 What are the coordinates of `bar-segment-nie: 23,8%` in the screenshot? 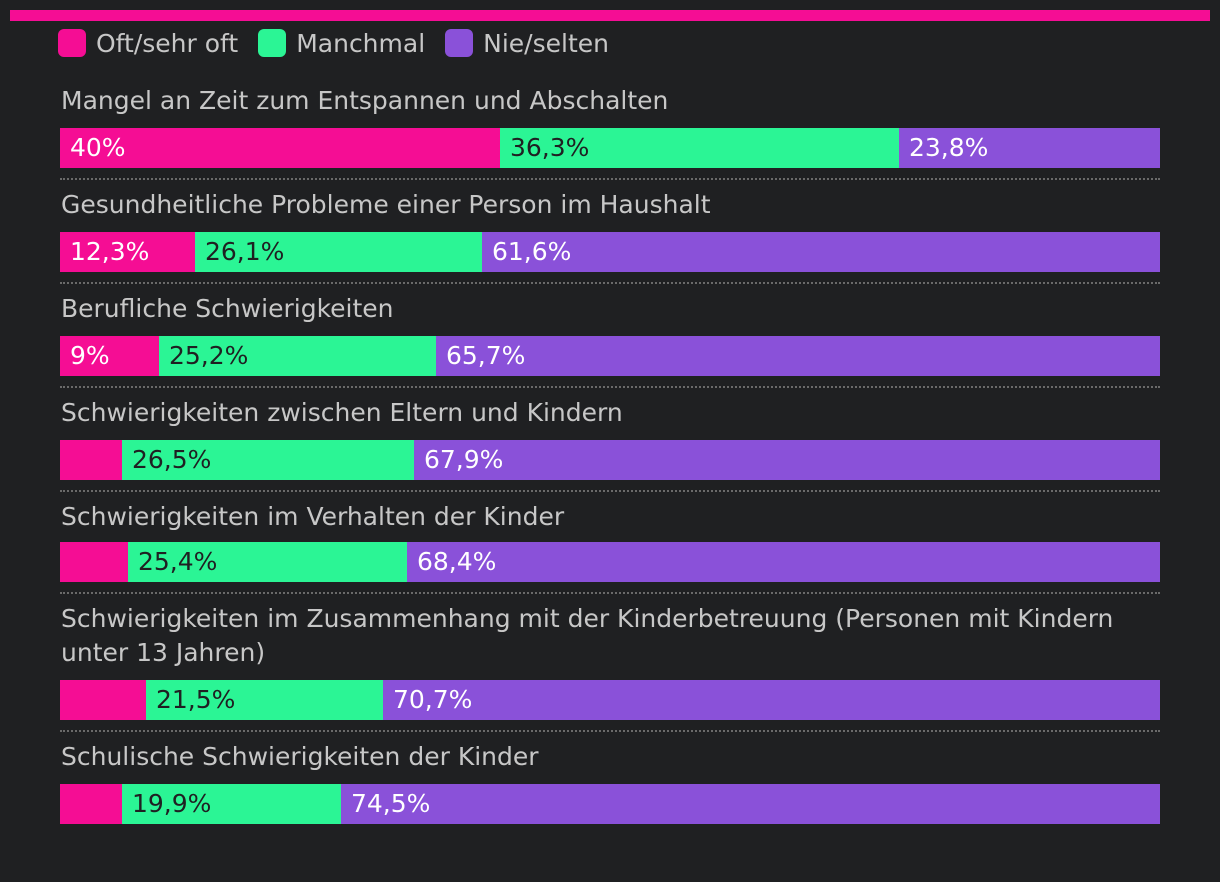 It's located at (1029, 148).